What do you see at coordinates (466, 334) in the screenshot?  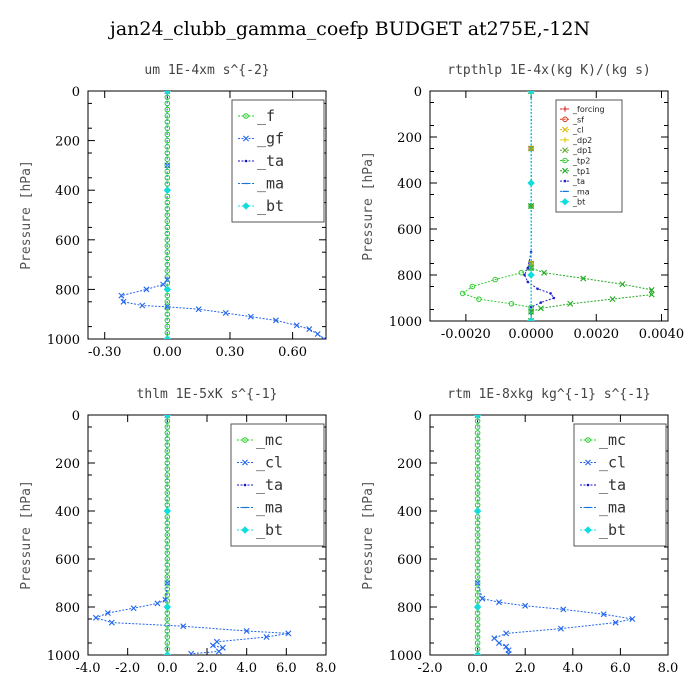 I see `x-tick-label: -0.0020` at bounding box center [466, 334].